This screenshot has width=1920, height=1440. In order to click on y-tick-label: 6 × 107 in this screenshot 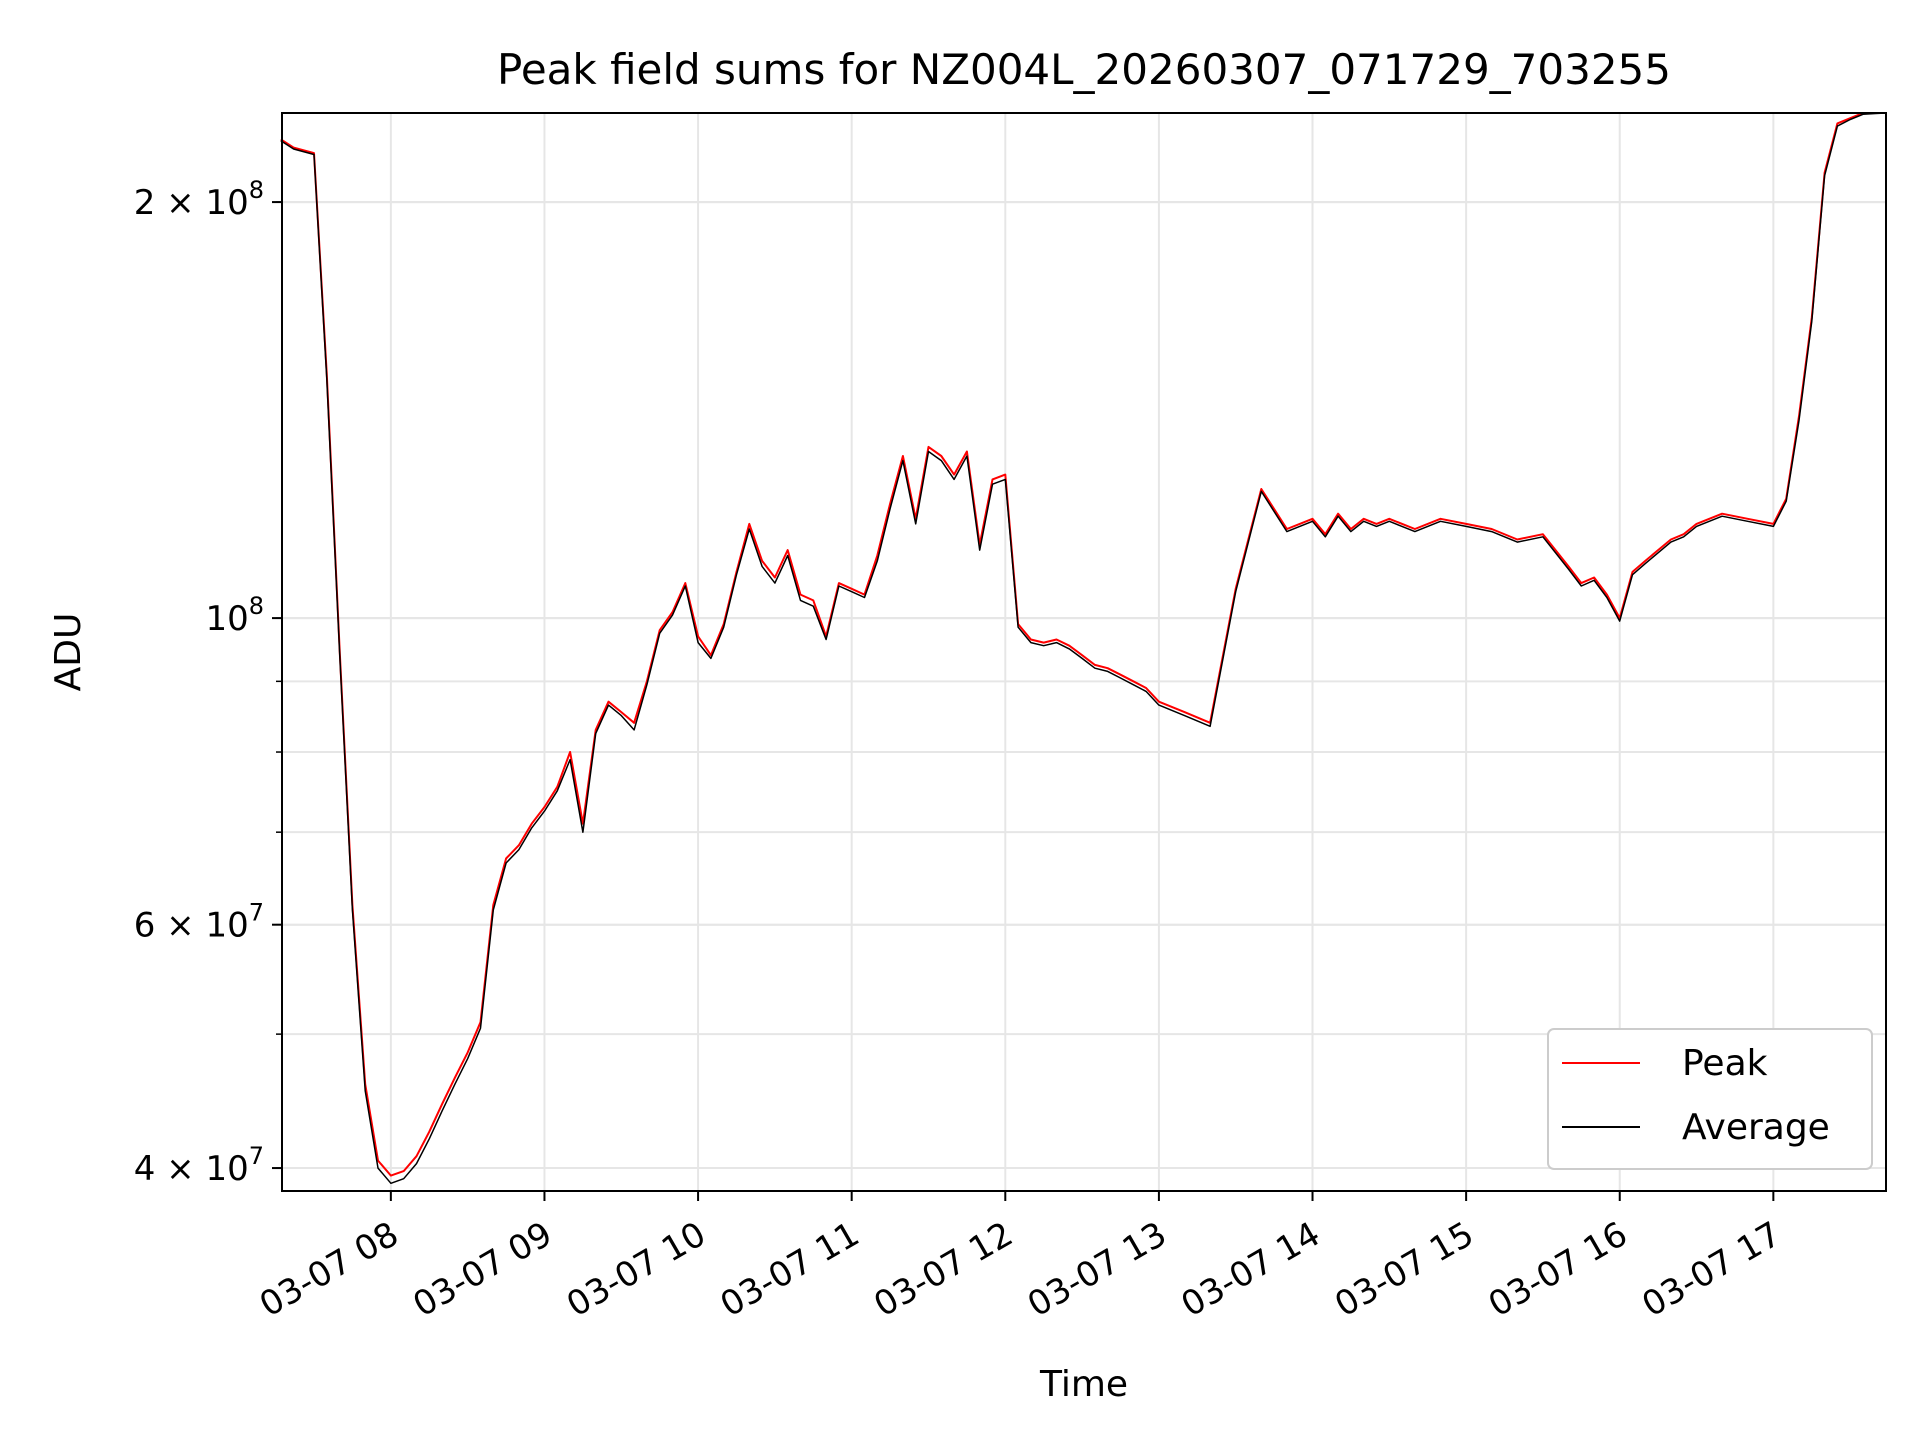, I will do `click(199, 922)`.